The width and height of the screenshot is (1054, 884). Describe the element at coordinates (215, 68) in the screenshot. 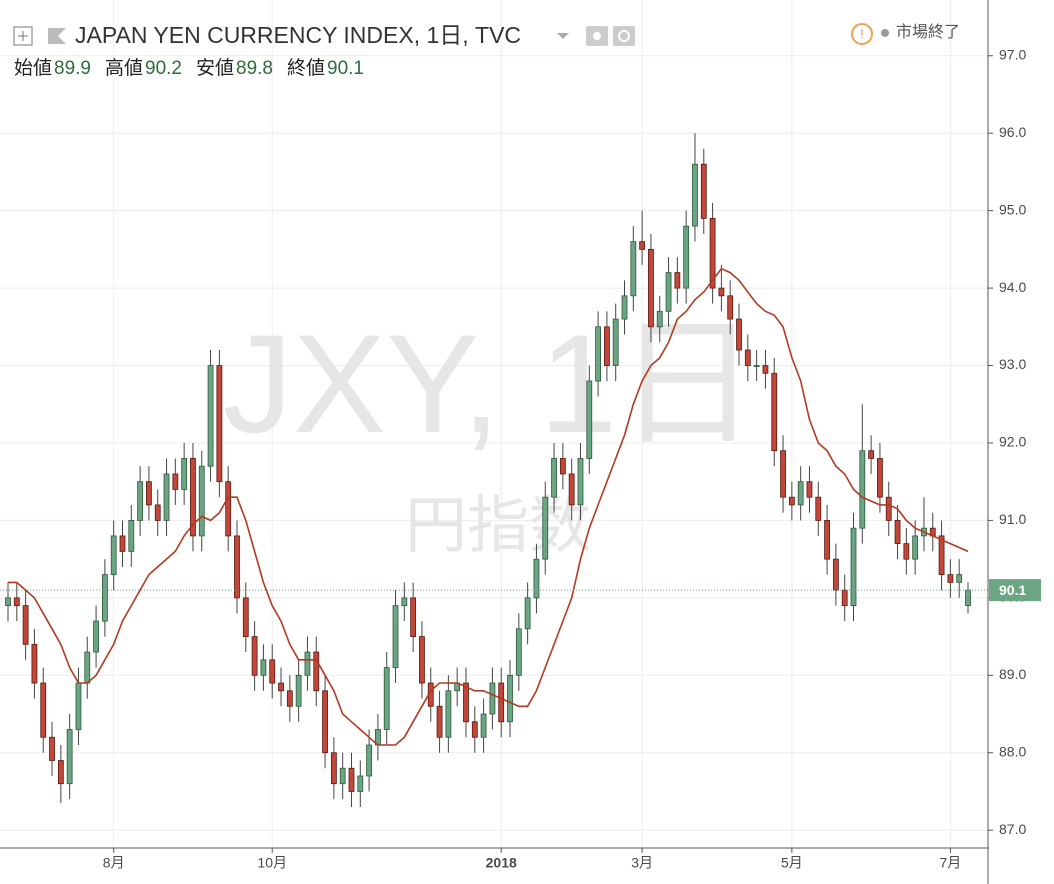

I see `ohlc-label: 安値` at that location.